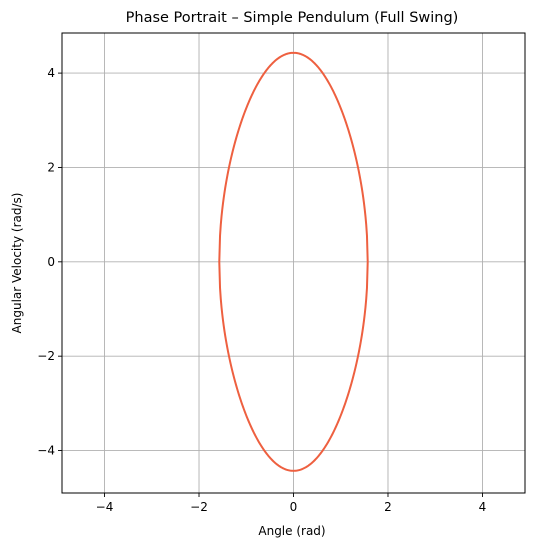 Image resolution: width=534 pixels, height=547 pixels. I want to click on x-axis-label: Angle (rad), so click(291, 531).